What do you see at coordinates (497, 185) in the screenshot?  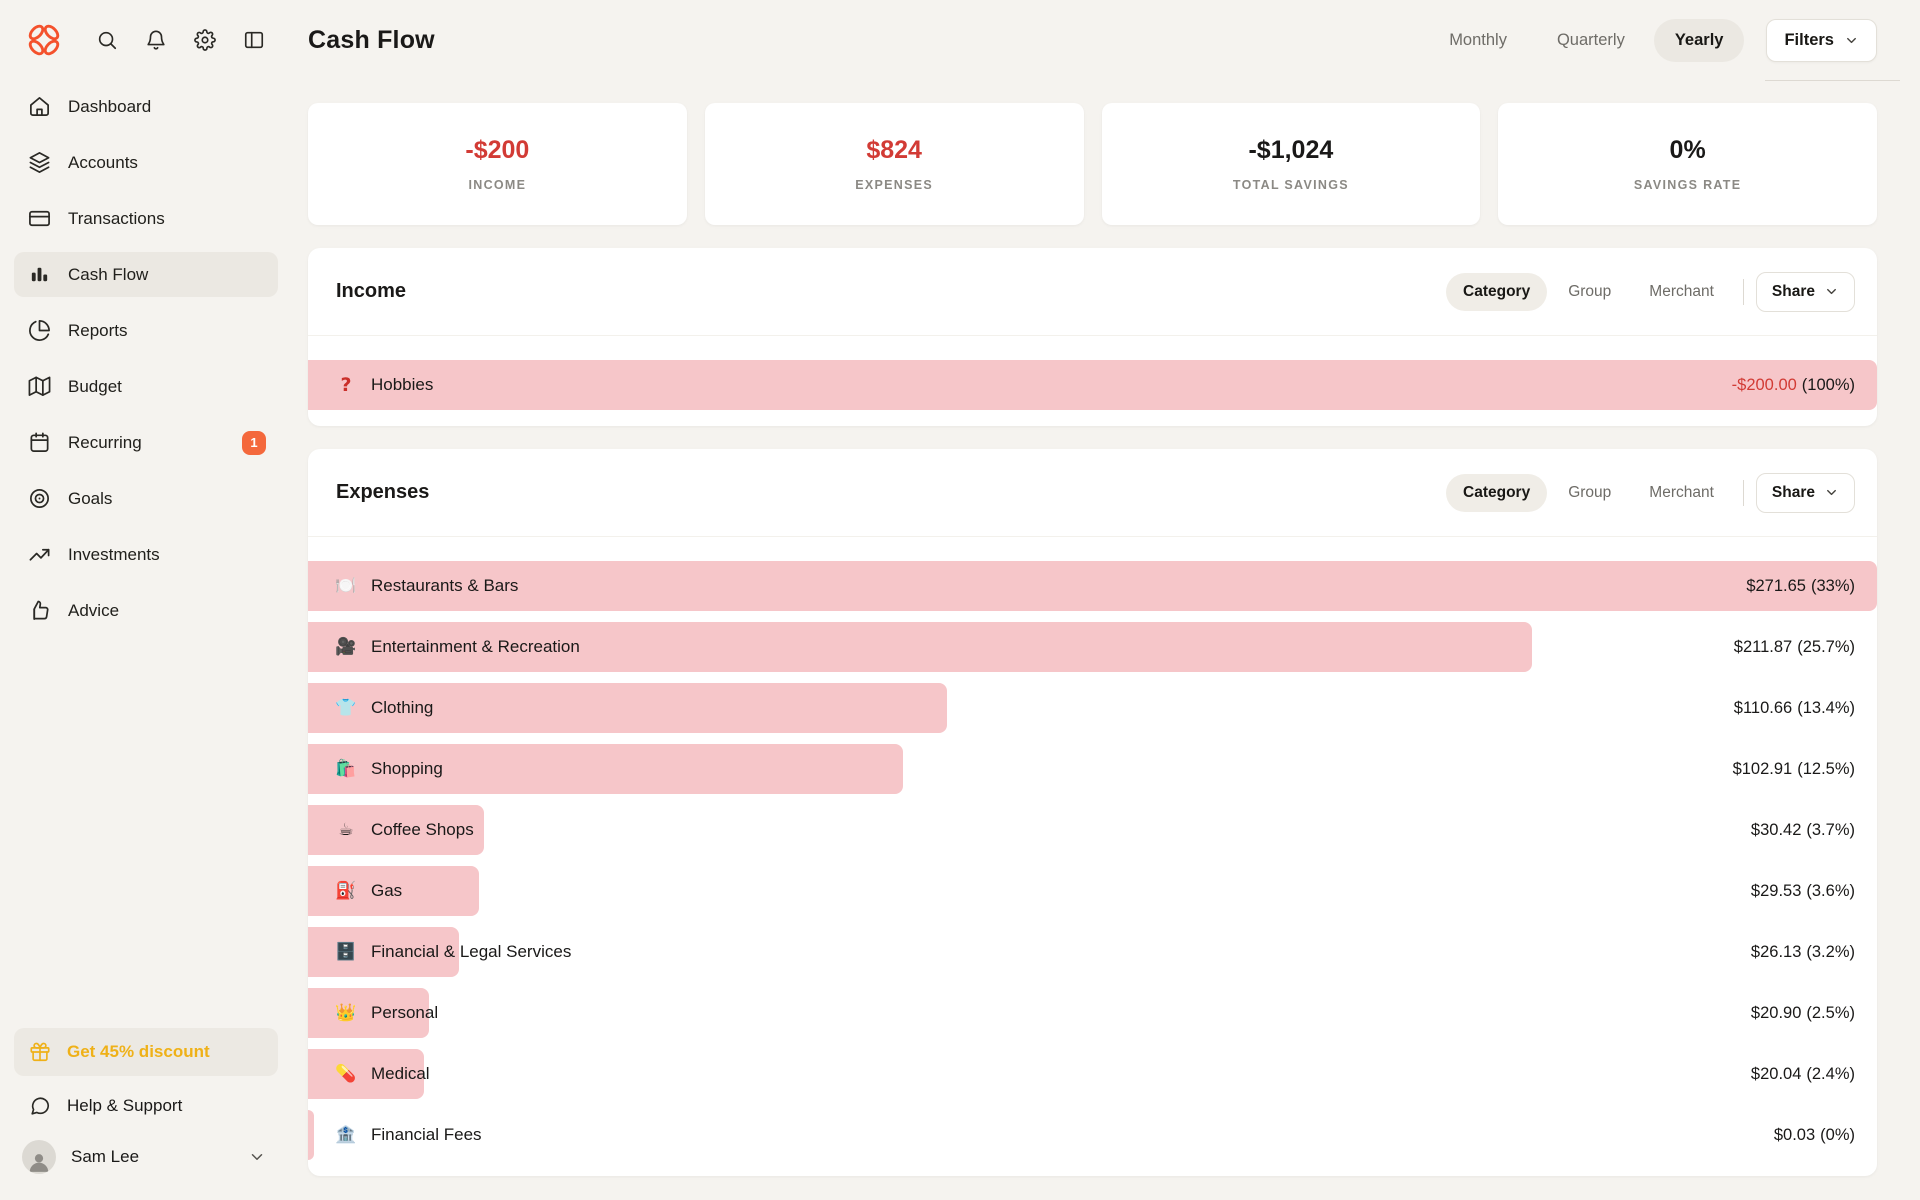 I see `summary-label: INCOME` at bounding box center [497, 185].